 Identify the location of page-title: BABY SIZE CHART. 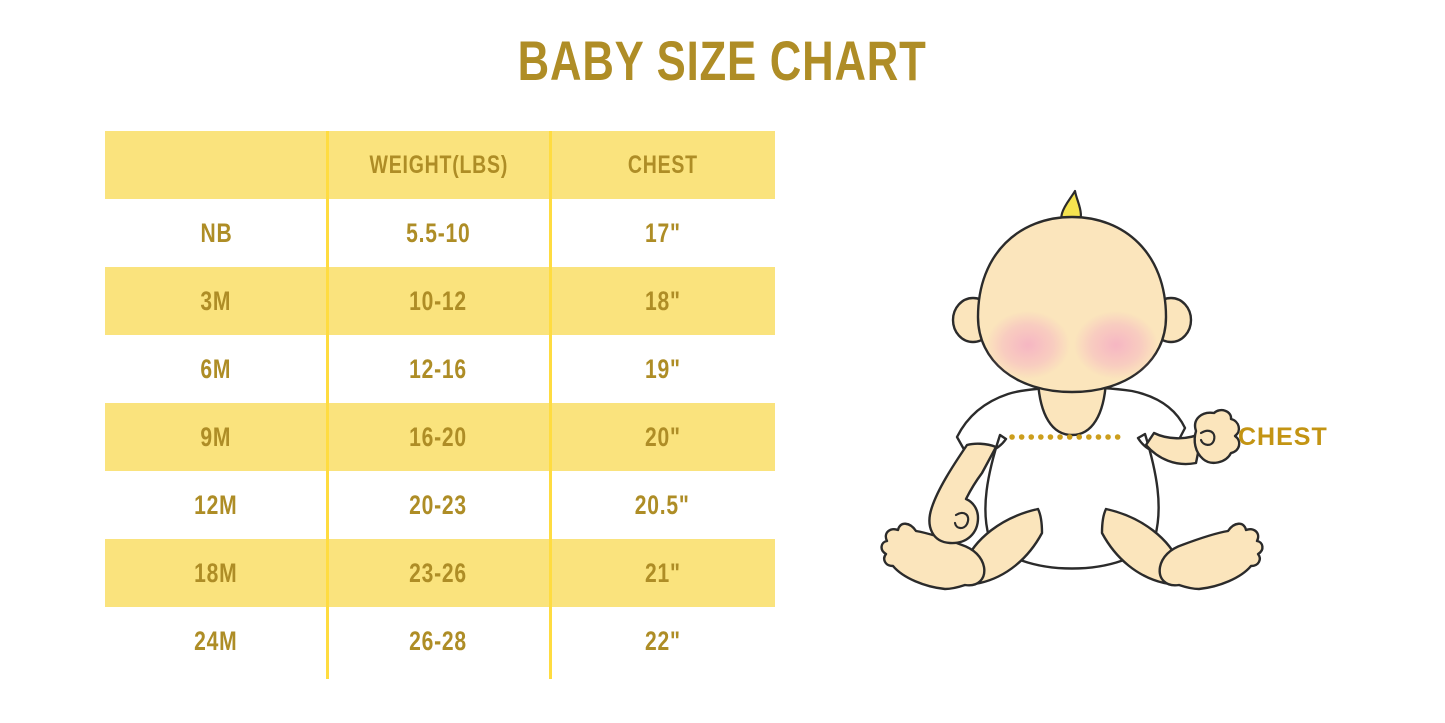
(722, 60).